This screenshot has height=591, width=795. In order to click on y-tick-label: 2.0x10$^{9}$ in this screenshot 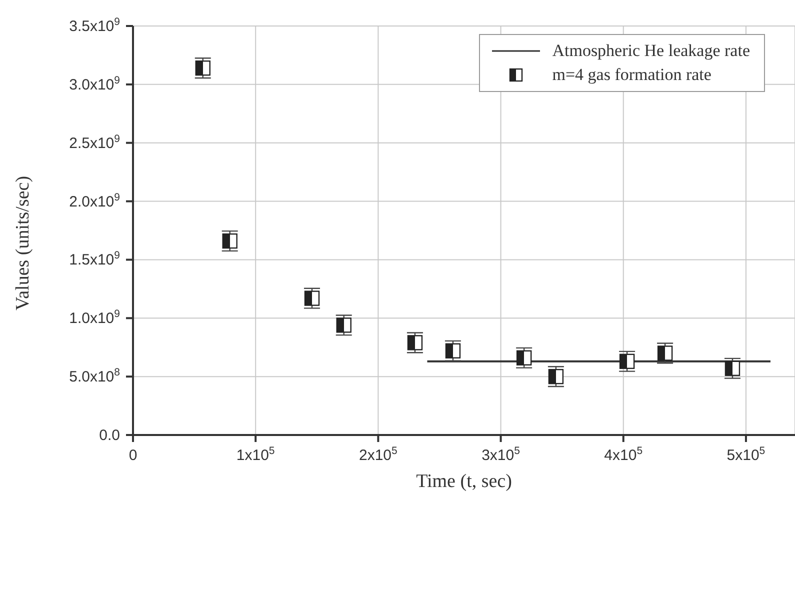, I will do `click(94, 200)`.